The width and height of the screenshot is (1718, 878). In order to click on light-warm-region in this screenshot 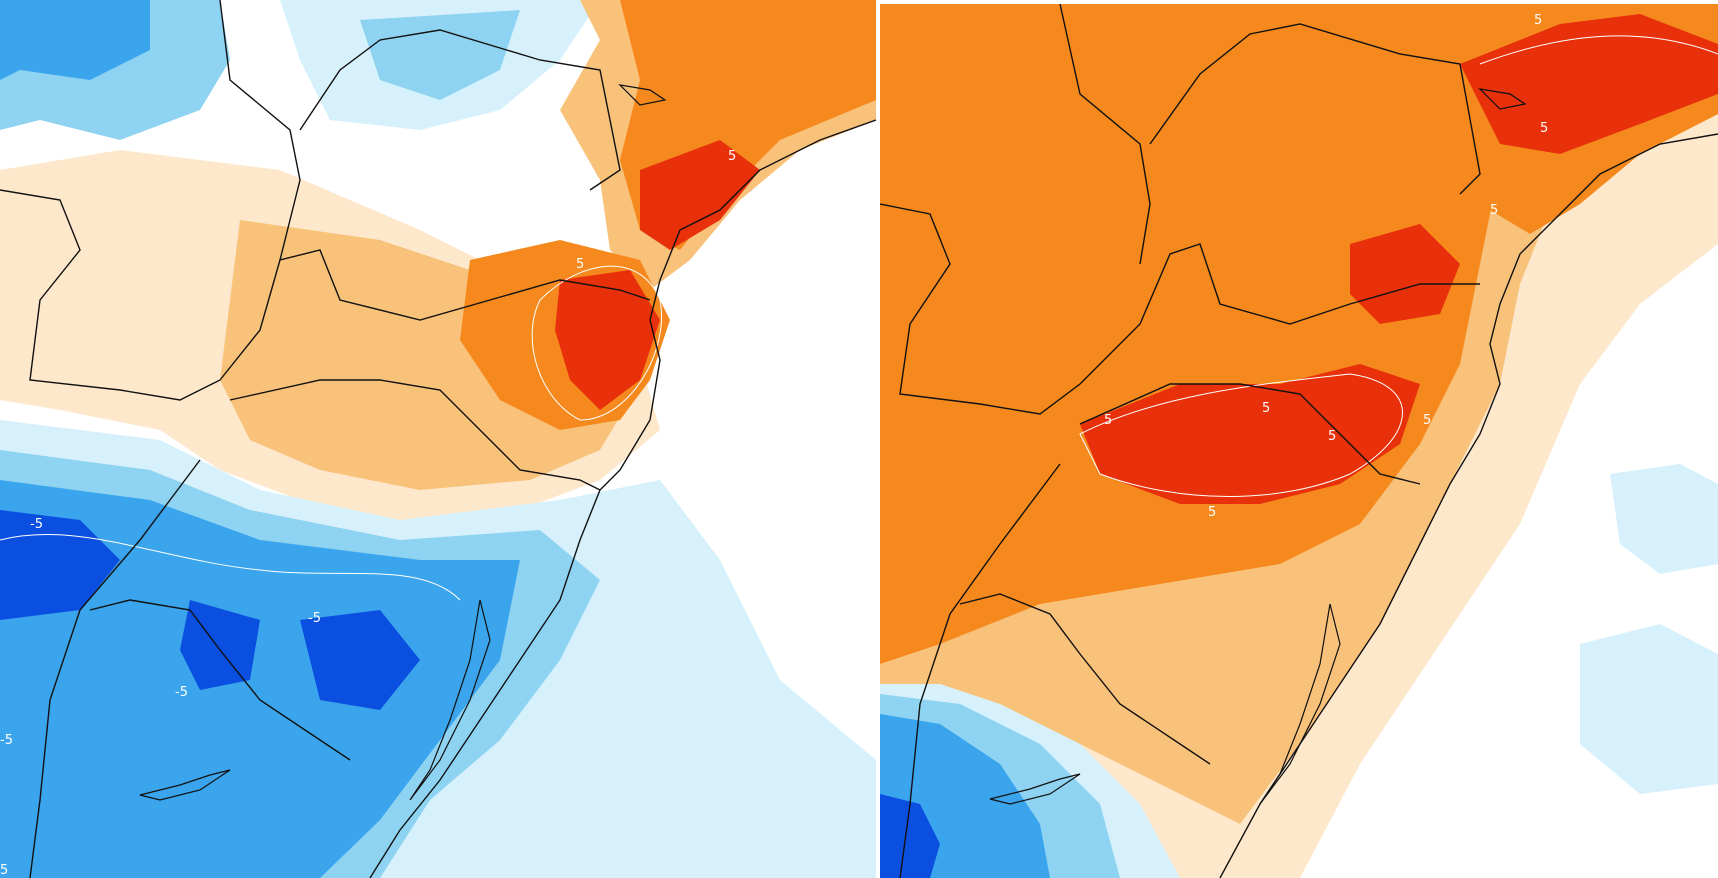, I will do `click(425, 355)`.